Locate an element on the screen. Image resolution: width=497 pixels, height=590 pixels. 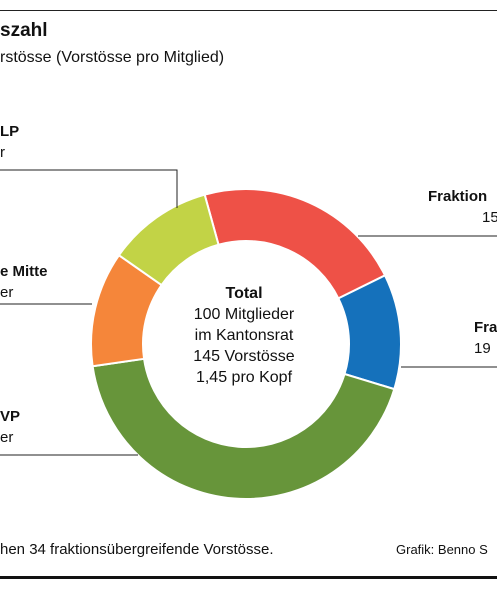
chart-title: szahl is located at coordinates (24, 30).